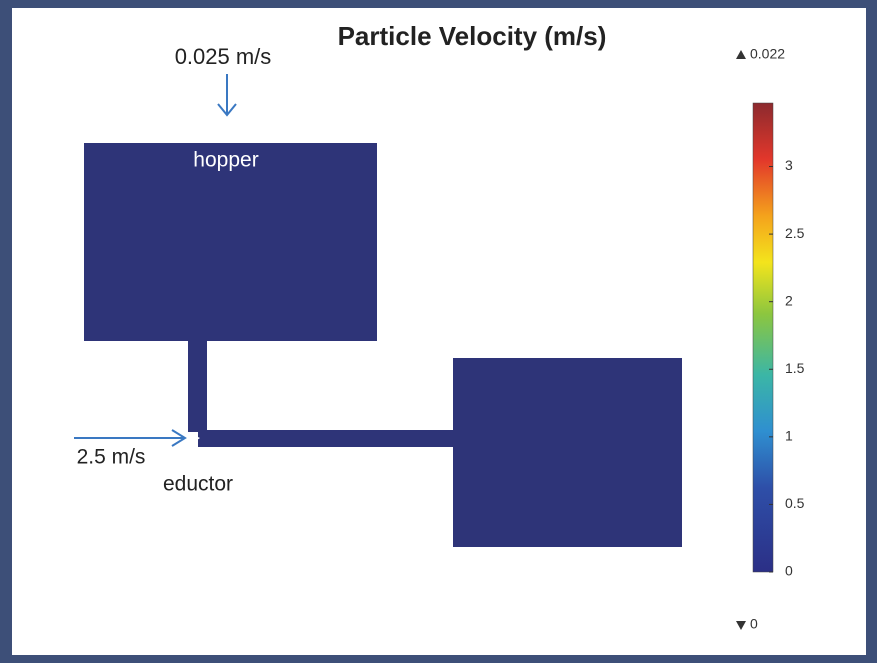 The height and width of the screenshot is (668, 877). Describe the element at coordinates (789, 571) in the screenshot. I see `tick-label: 0` at that location.